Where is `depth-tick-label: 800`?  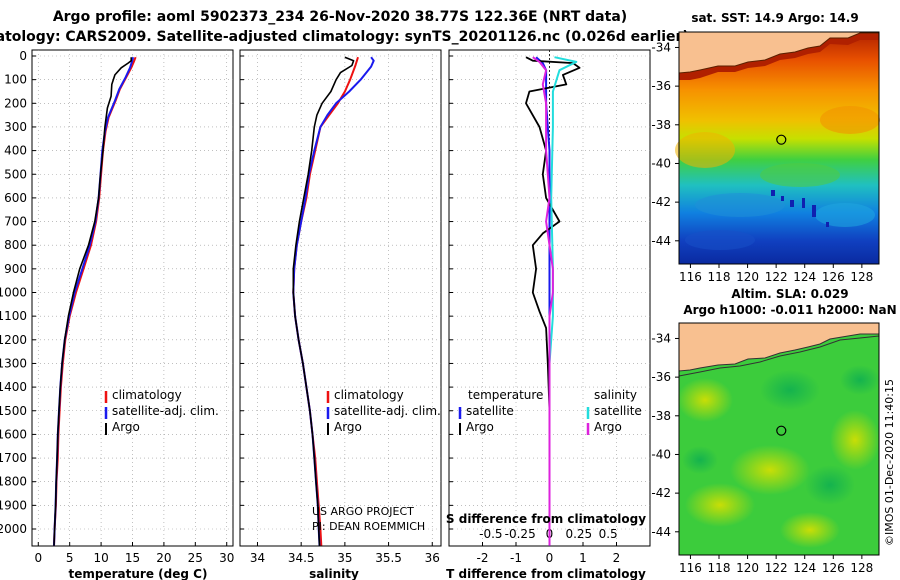 depth-tick-label: 800 is located at coordinates (15, 245).